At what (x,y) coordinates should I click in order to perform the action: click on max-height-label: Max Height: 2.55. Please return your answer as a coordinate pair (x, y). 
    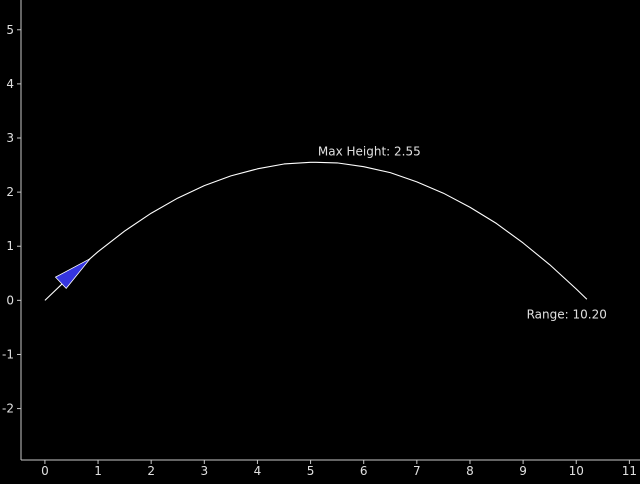
    Looking at the image, I should click on (369, 151).